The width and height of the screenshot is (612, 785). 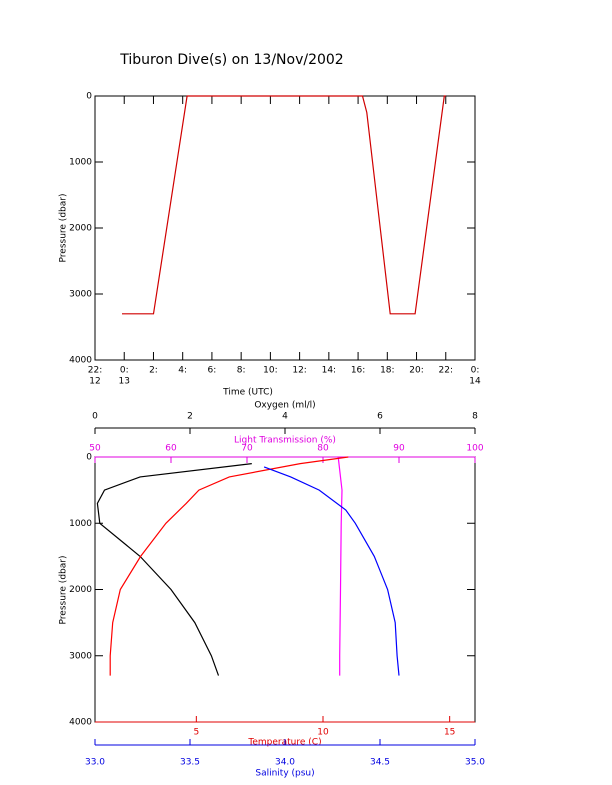 I want to click on x-tick-label: 35.0, so click(x=475, y=763).